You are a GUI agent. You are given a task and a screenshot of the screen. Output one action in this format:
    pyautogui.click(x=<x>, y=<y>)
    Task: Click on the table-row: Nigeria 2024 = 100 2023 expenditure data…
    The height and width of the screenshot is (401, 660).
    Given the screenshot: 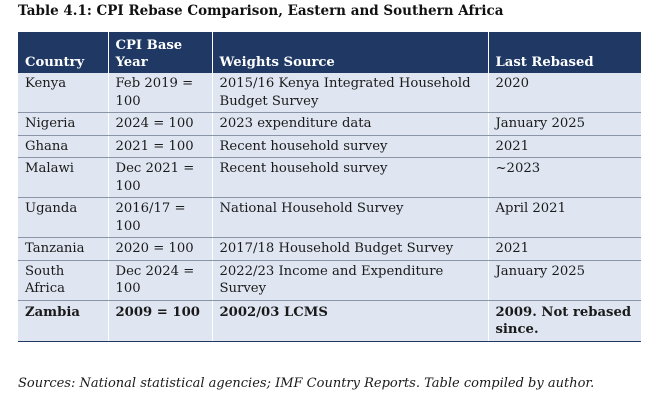 What is the action you would take?
    pyautogui.click(x=329, y=124)
    